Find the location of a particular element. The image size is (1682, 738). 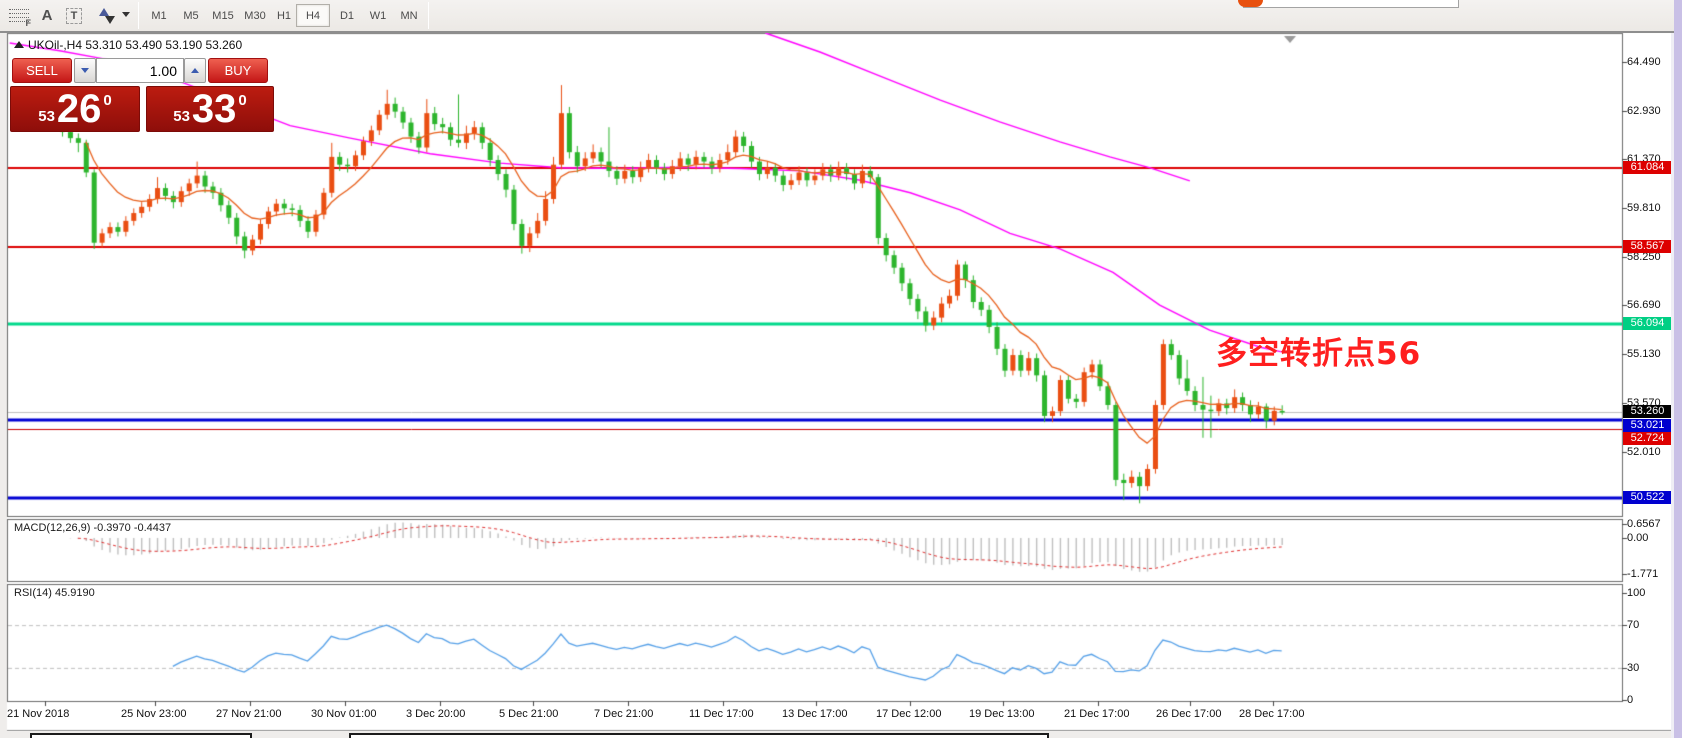

text-label-icon: A is located at coordinates (47, 15).